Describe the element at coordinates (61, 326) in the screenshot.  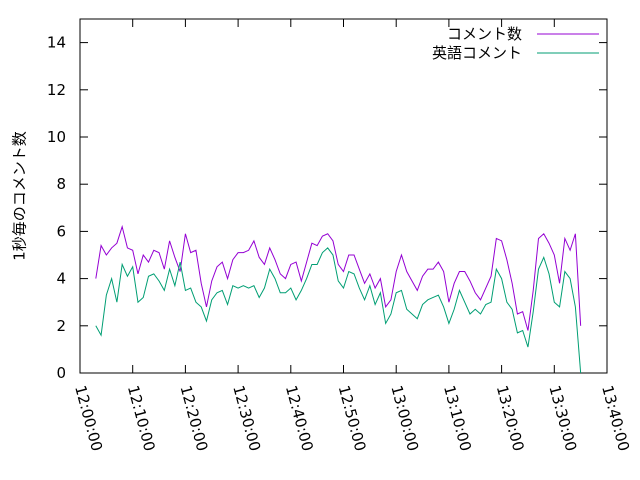
I see `y-tick-label: 2` at that location.